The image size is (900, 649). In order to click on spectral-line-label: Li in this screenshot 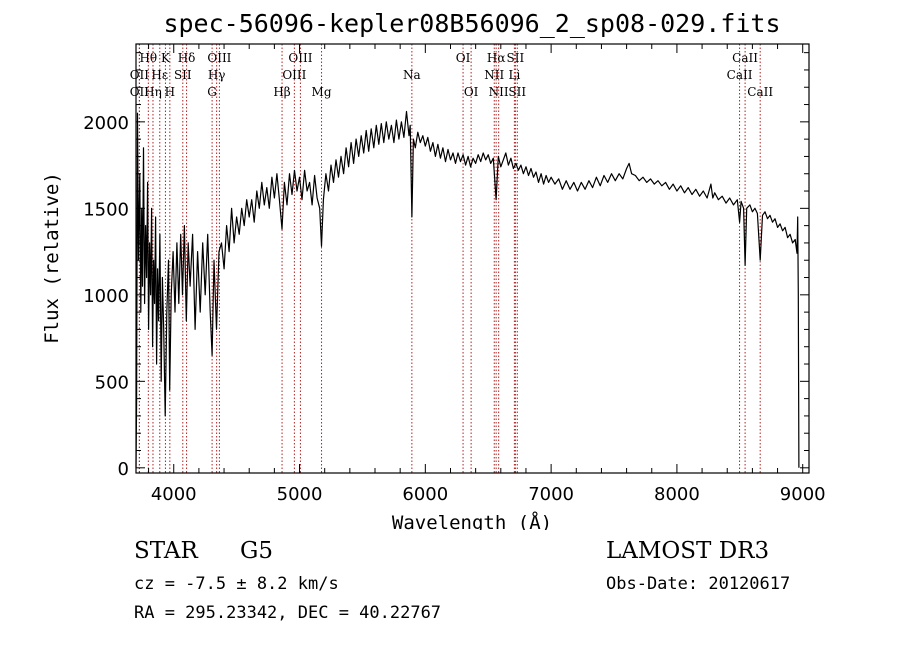, I will do `click(514, 75)`.